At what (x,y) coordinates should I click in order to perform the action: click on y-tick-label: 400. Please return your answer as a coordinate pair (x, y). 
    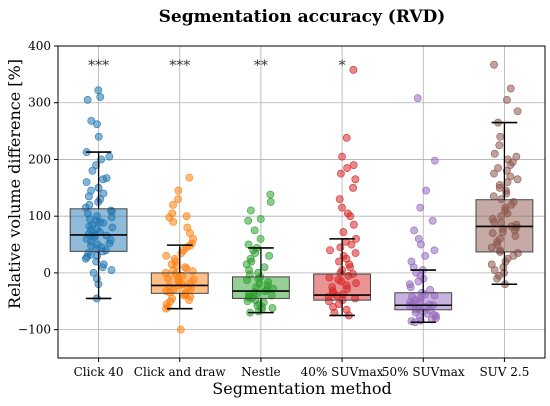
    Looking at the image, I should click on (39, 46).